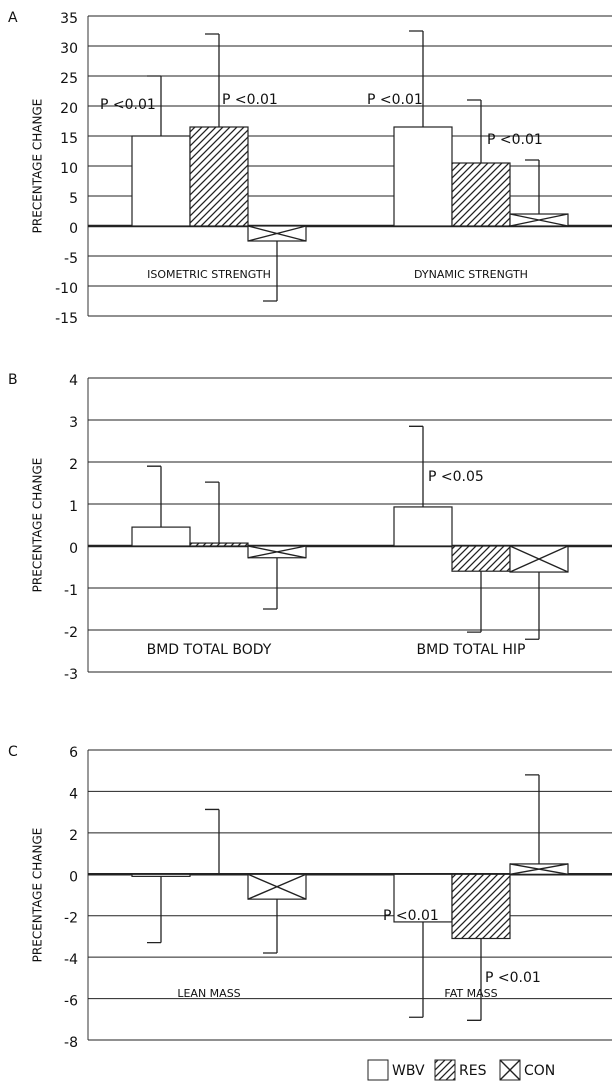 Image resolution: width=612 pixels, height=1082 pixels. What do you see at coordinates (539, 1071) in the screenshot?
I see `legend-label: CON` at bounding box center [539, 1071].